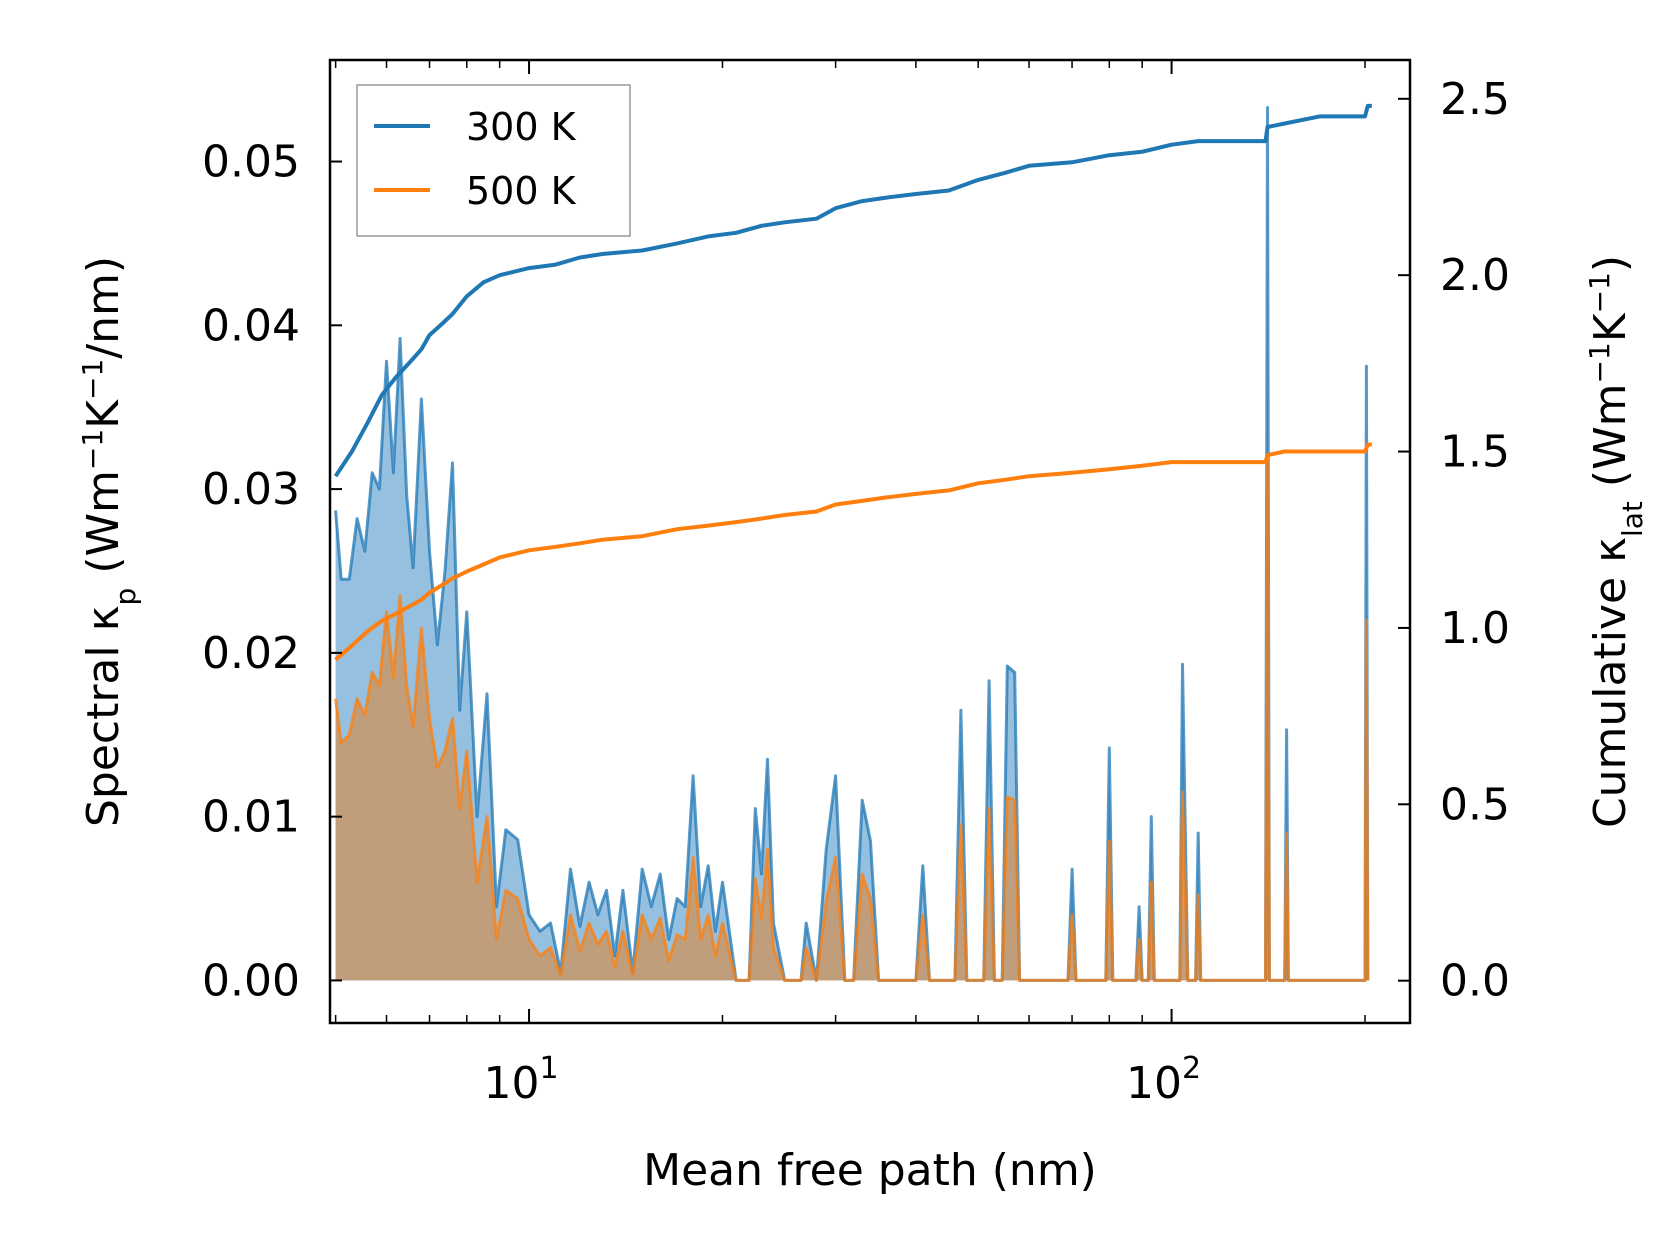  Describe the element at coordinates (103, 414) in the screenshot. I see `y-left-title-unit-mid: K` at that location.